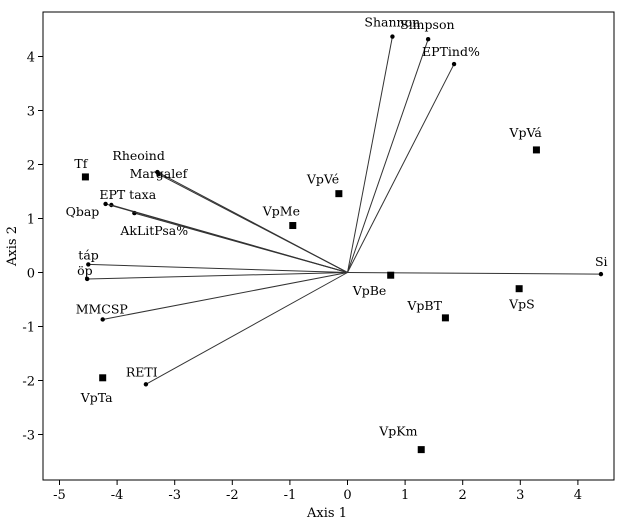  What do you see at coordinates (427, 24) in the screenshot?
I see `vector-label: Simpson` at bounding box center [427, 24].